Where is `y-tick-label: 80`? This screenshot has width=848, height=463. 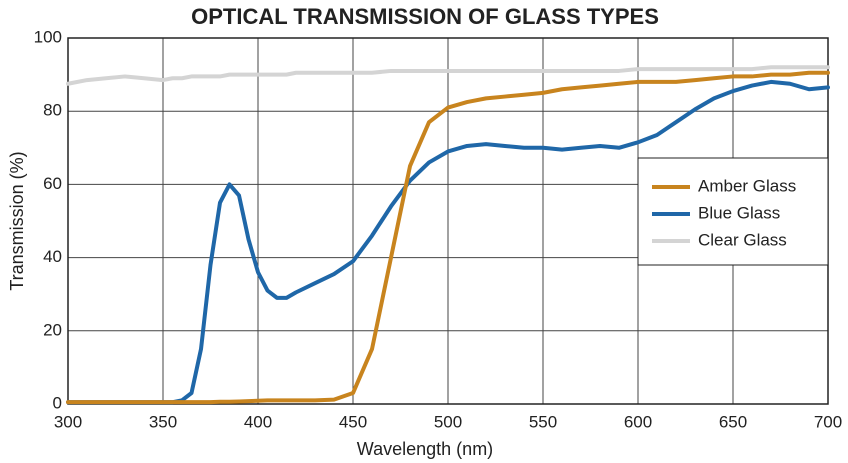 y-tick-label: 80 is located at coordinates (52, 110).